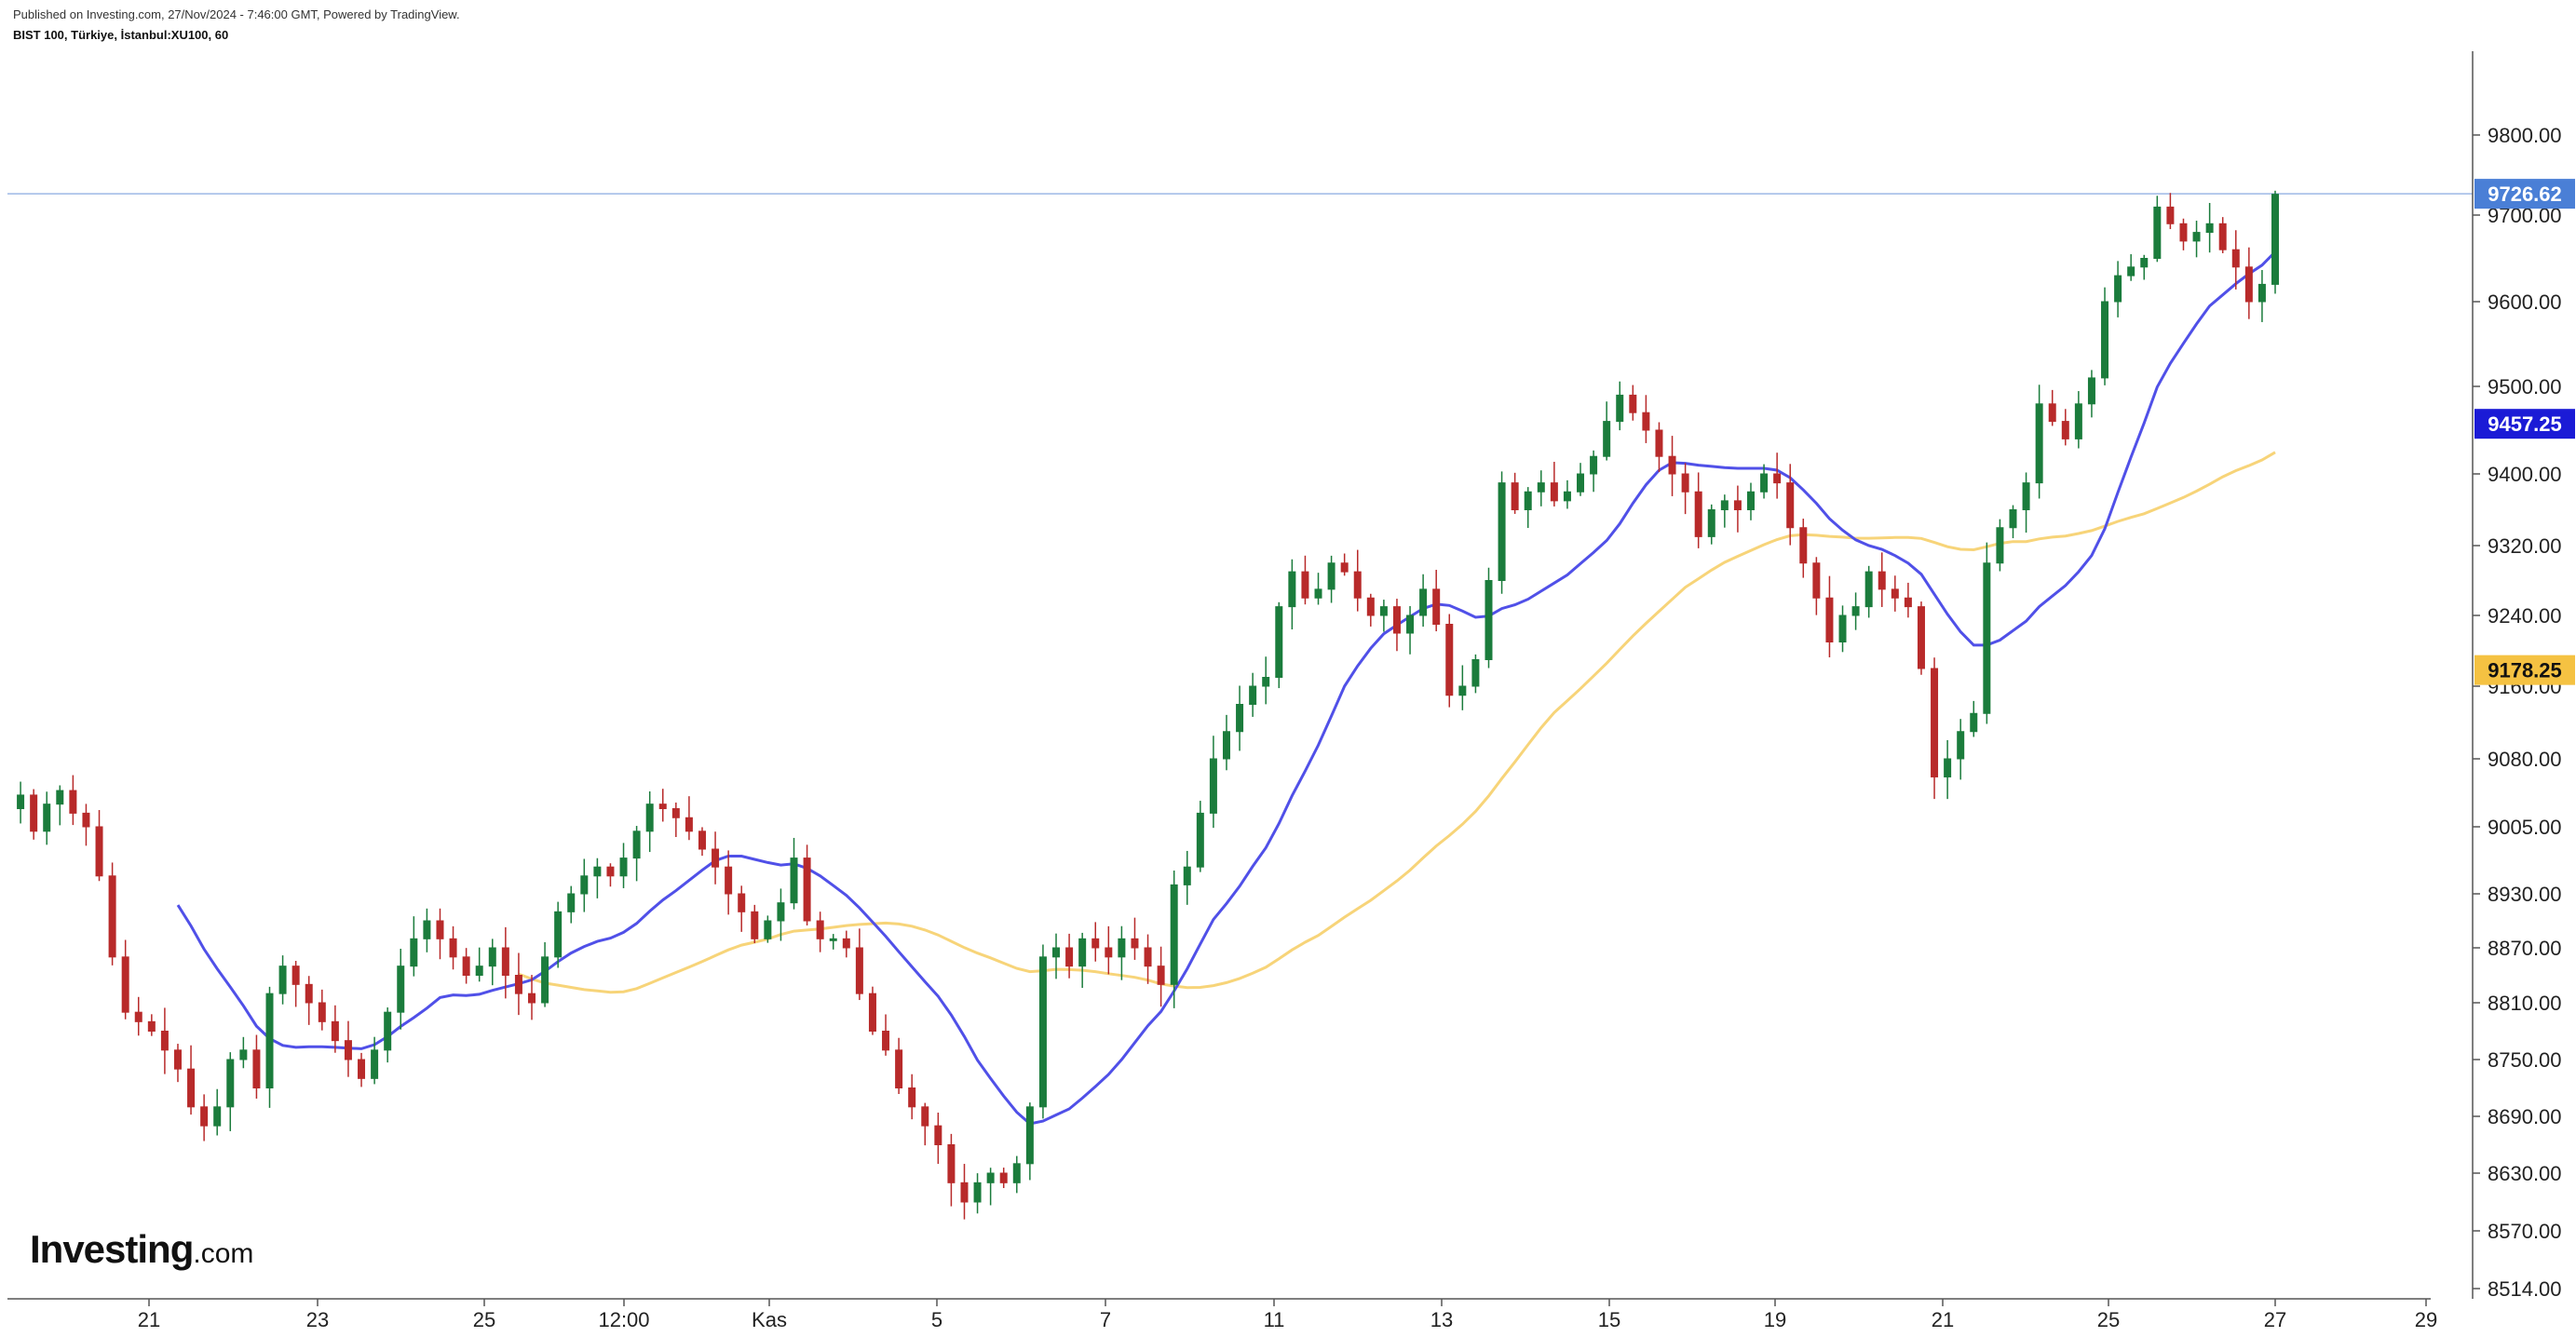  I want to click on y-tick-label: 8810.00, so click(2525, 1003).